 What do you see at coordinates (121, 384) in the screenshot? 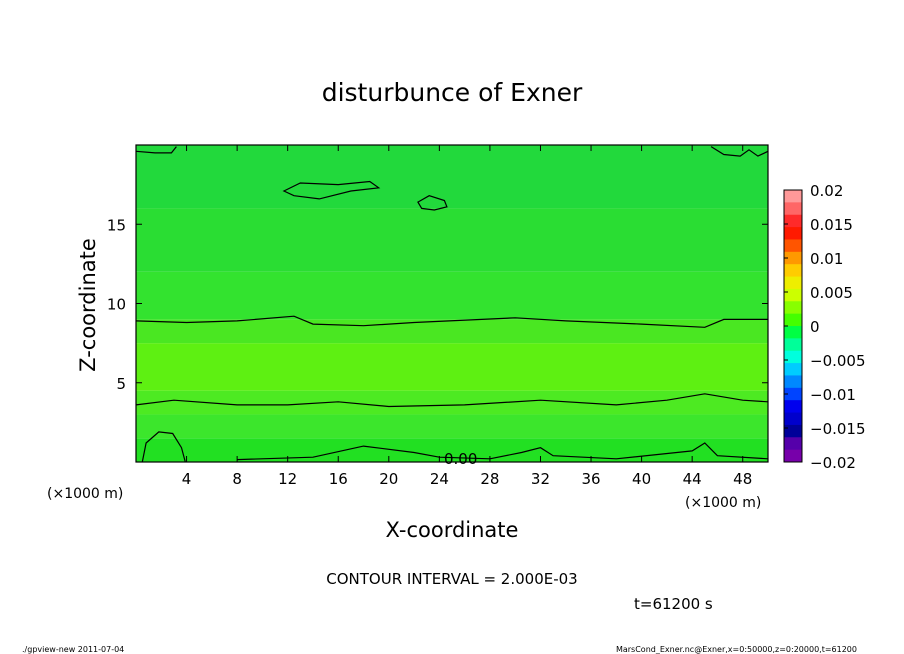
I see `y-tick-label-5: 5` at bounding box center [121, 384].